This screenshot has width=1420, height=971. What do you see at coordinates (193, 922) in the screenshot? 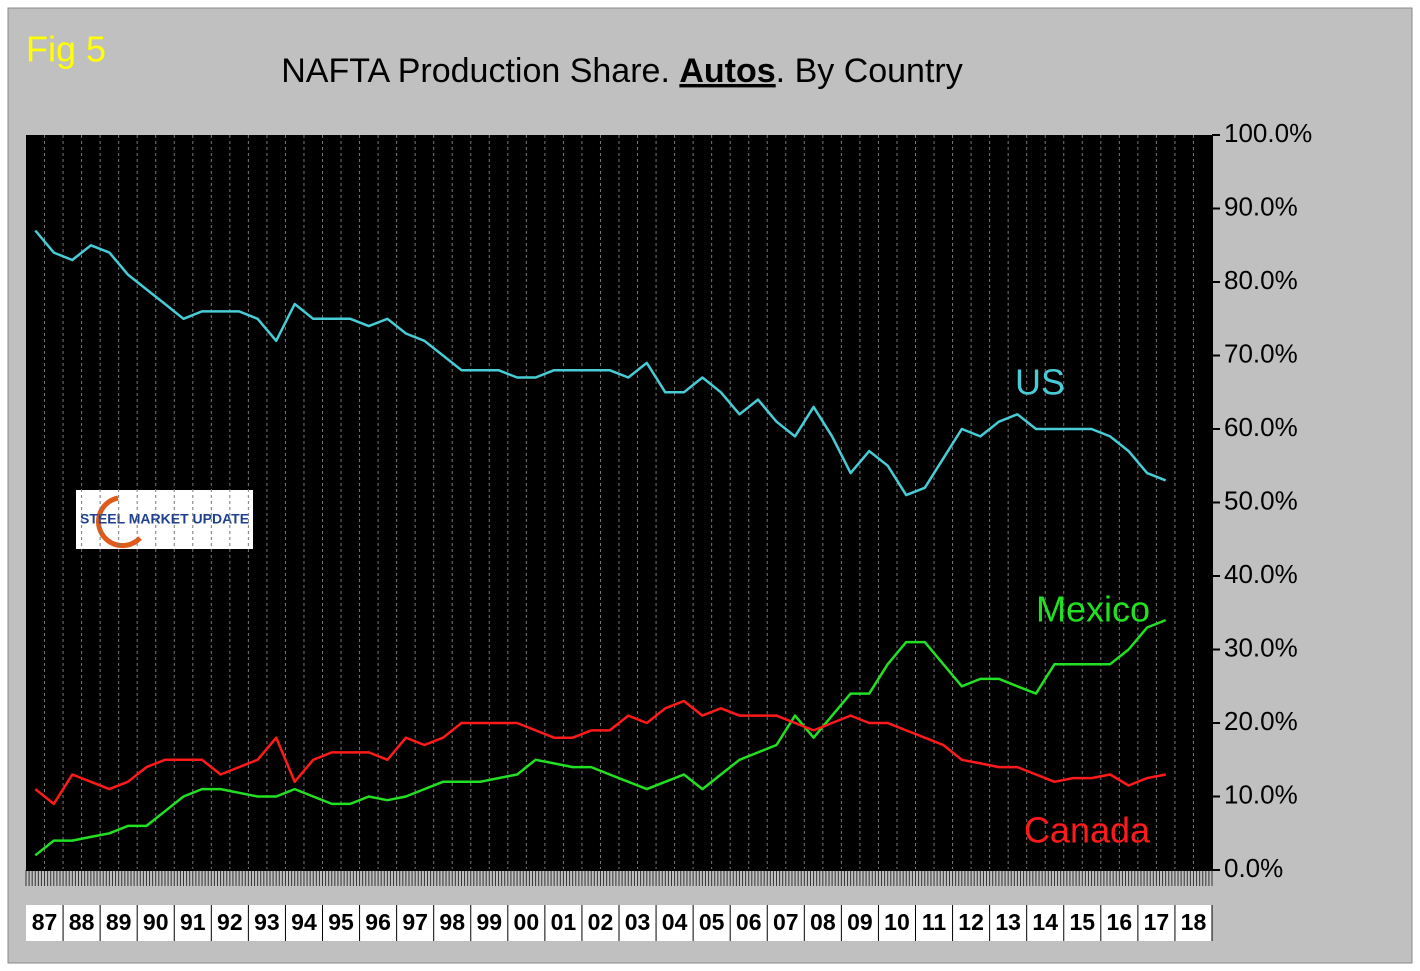
I see `x-tick-label: 91` at bounding box center [193, 922].